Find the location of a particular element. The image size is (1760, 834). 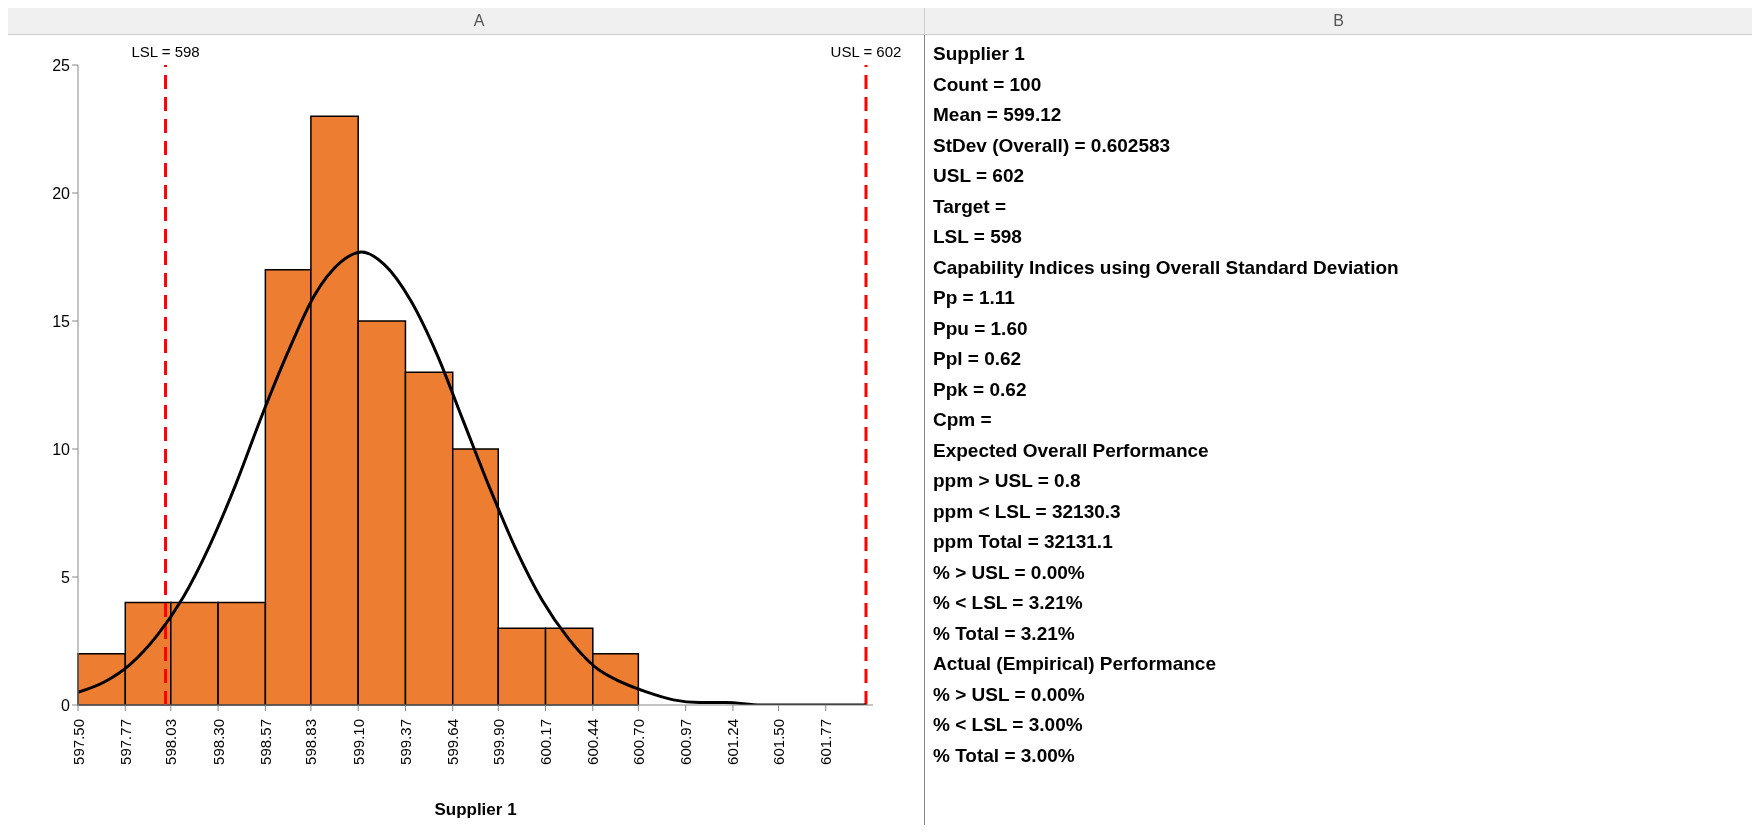

x-tick-label: 598.83 is located at coordinates (311, 742).